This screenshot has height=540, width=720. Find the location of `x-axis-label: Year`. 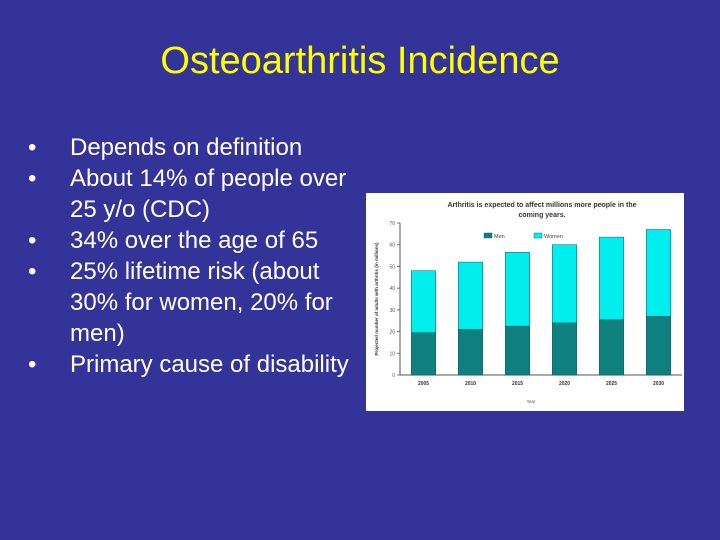

x-axis-label: Year is located at coordinates (531, 401).